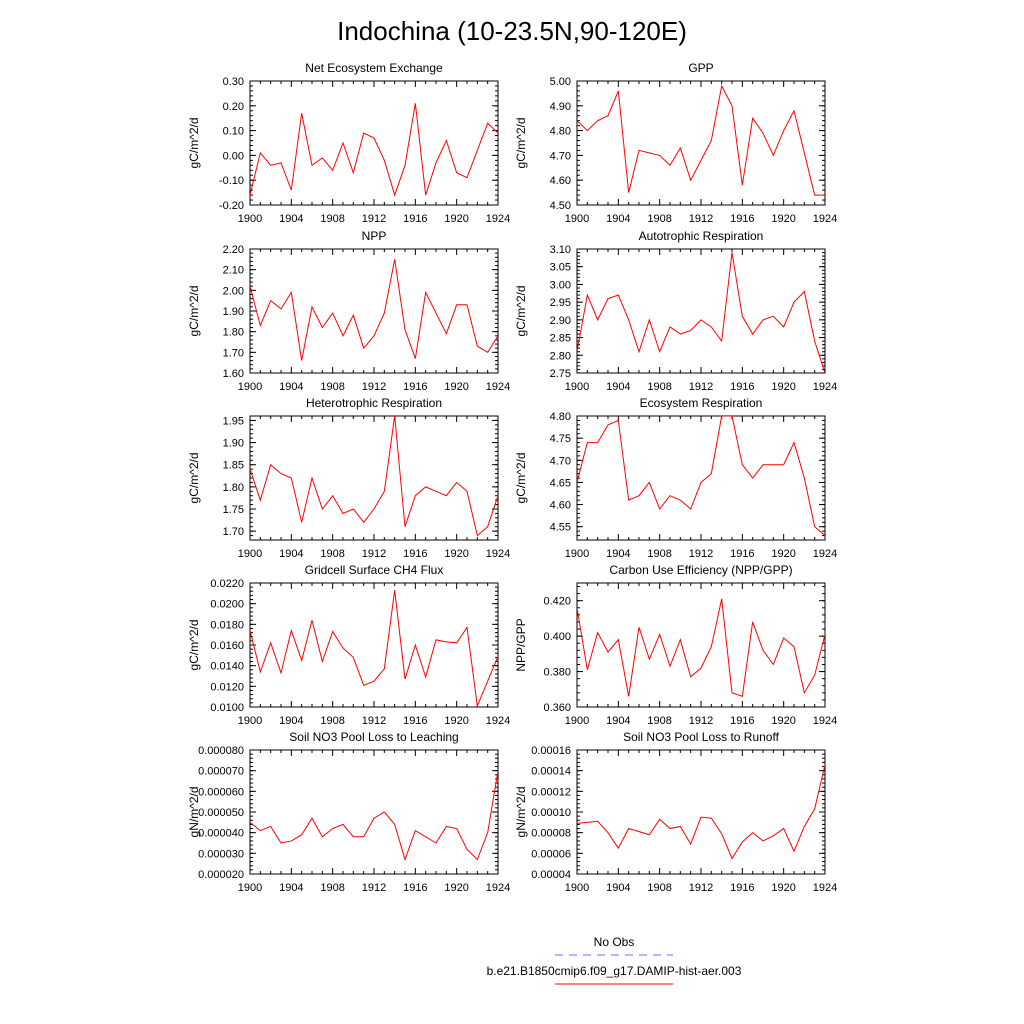 This screenshot has height=1024, width=1024. What do you see at coordinates (551, 875) in the screenshot?
I see `y-tick-label: 0.00004` at bounding box center [551, 875].